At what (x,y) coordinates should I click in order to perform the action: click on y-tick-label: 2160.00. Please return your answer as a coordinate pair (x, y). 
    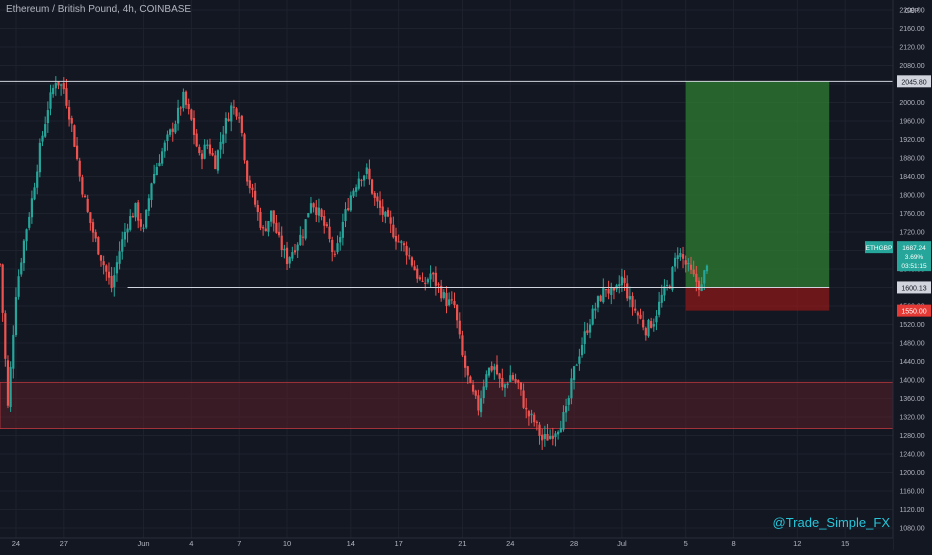
    Looking at the image, I should click on (911, 29).